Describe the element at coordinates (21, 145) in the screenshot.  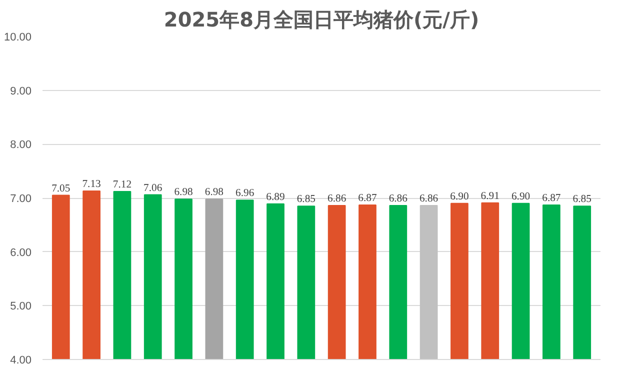
I see `y-tick-label: 8.00` at that location.